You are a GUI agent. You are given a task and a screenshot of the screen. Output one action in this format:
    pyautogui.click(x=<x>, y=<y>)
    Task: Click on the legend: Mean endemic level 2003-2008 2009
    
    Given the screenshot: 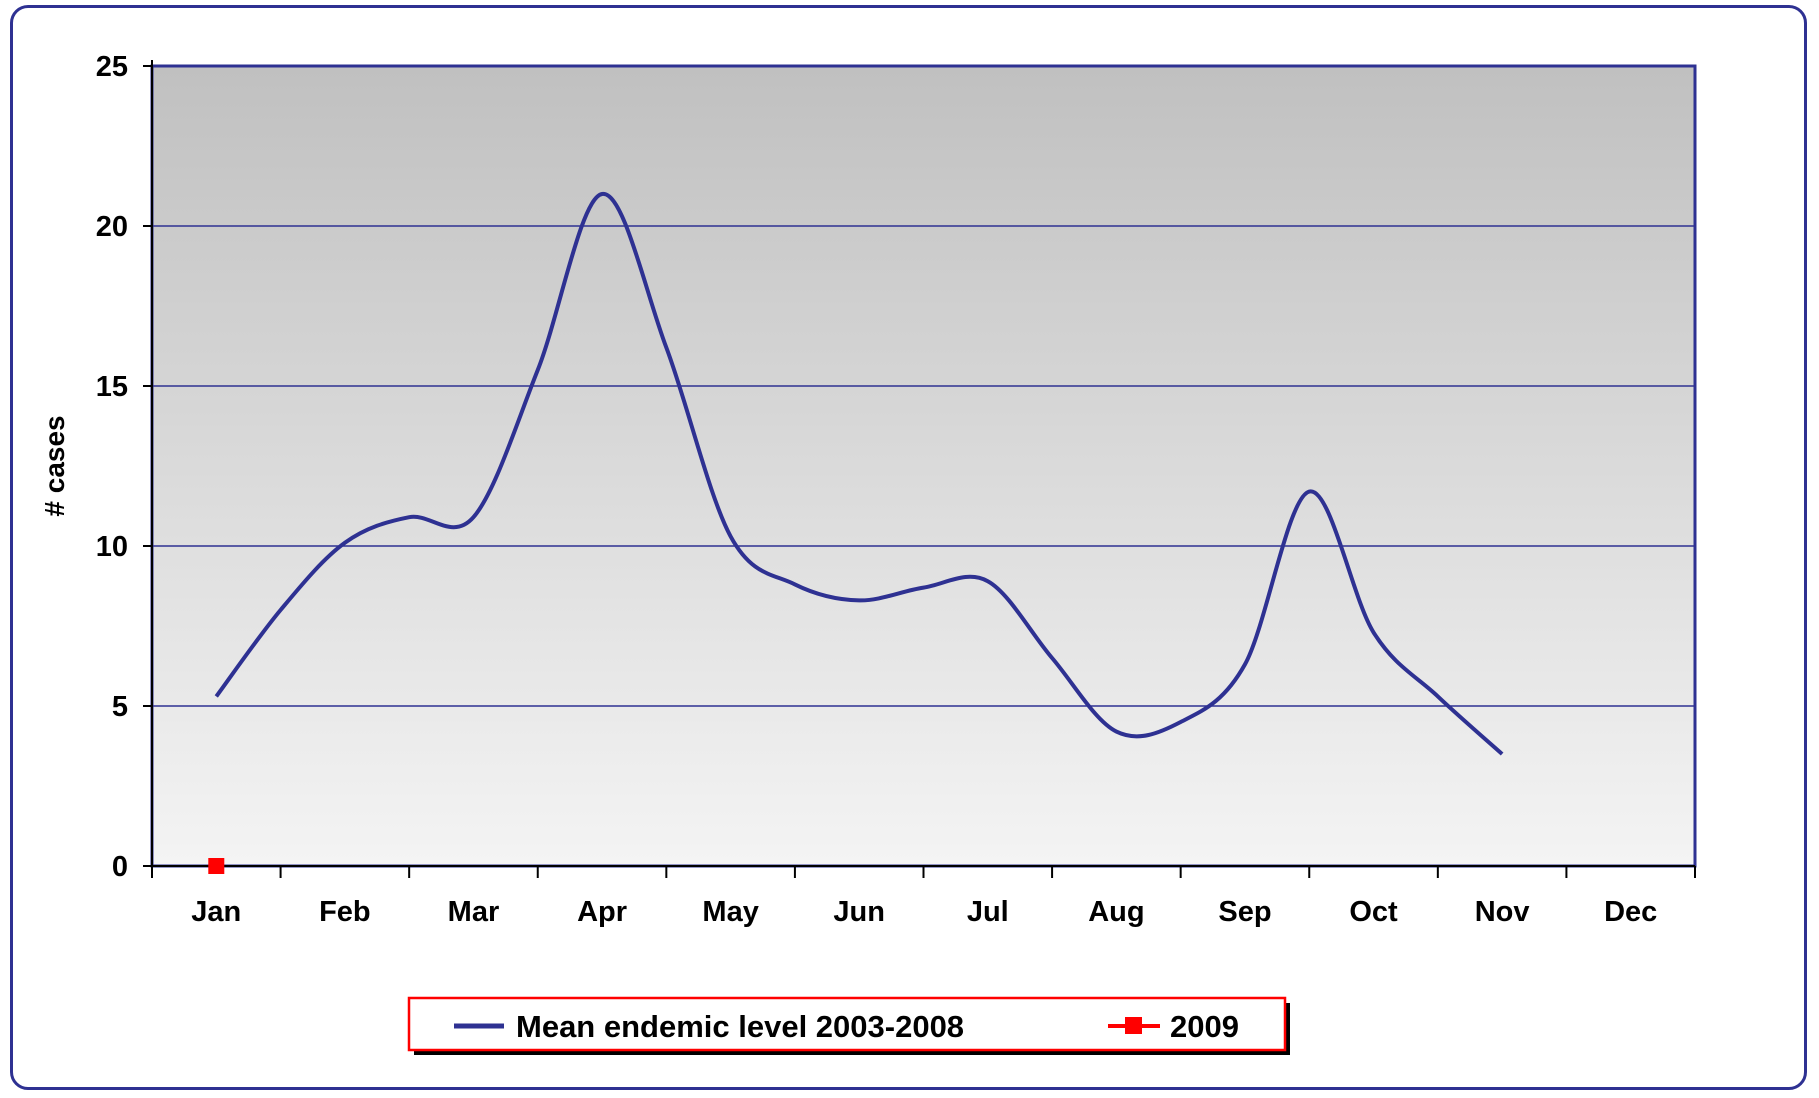 What is the action you would take?
    pyautogui.click(x=848, y=1025)
    